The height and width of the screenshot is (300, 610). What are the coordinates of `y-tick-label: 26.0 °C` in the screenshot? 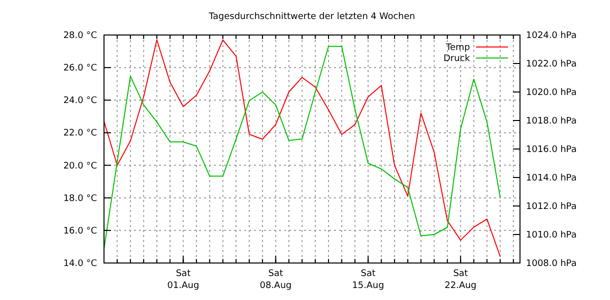 It's located at (80, 69).